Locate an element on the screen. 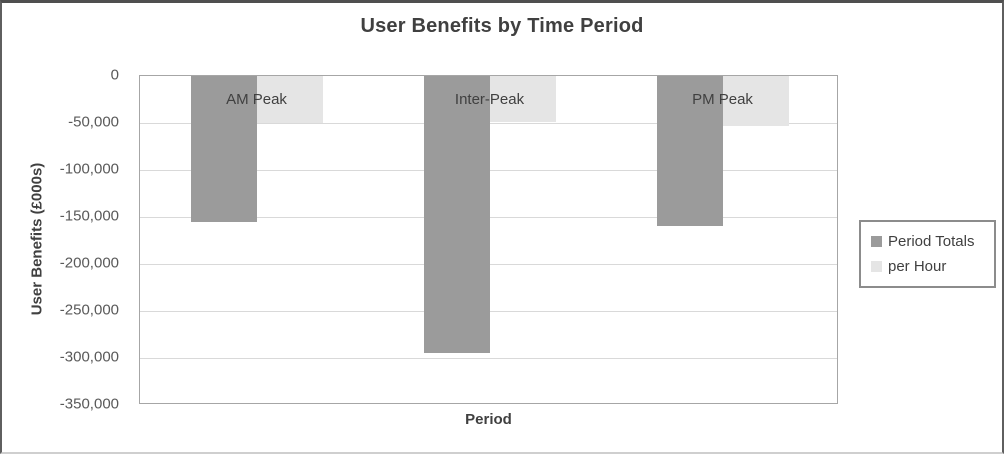  bar-period-totals-pm-peak is located at coordinates (689, 151).